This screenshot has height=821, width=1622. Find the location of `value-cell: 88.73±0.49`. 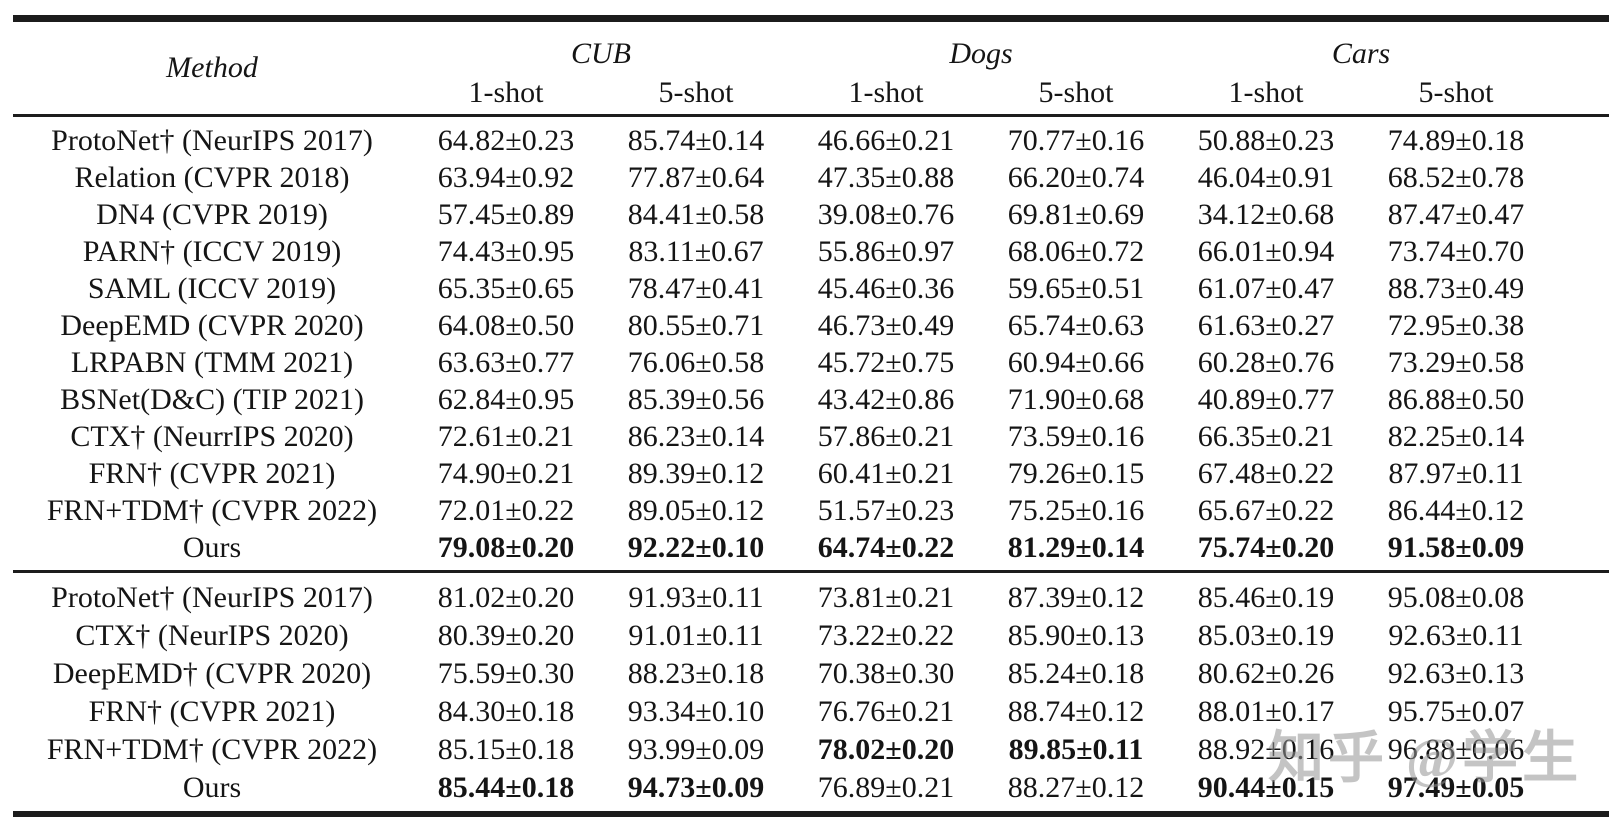

value-cell: 88.73±0.49 is located at coordinates (1456, 288).